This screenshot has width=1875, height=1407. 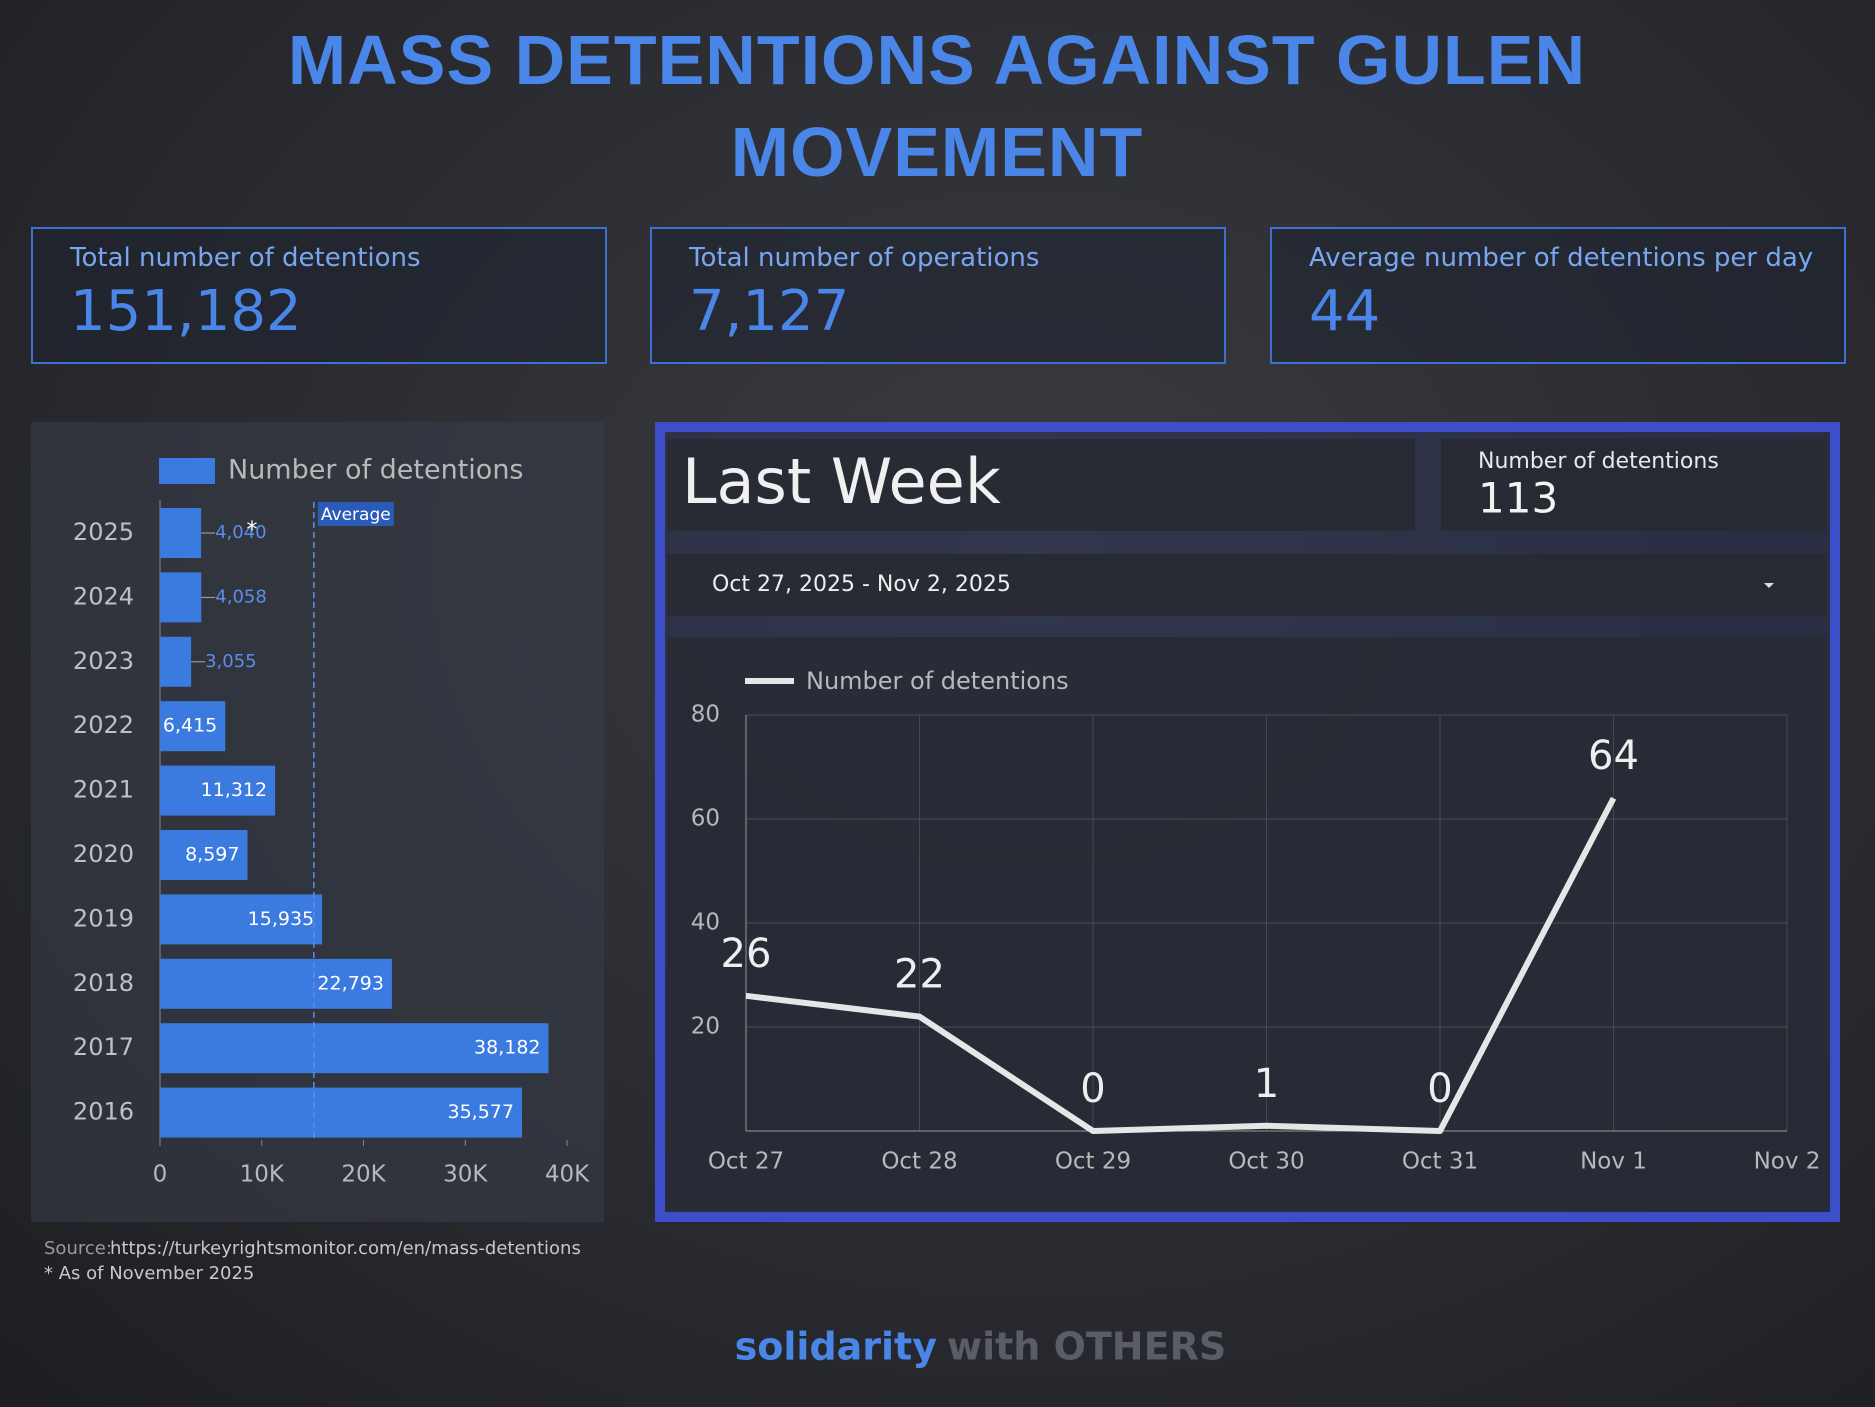 What do you see at coordinates (1633, 485) in the screenshot?
I see `last-week-kpi-box` at bounding box center [1633, 485].